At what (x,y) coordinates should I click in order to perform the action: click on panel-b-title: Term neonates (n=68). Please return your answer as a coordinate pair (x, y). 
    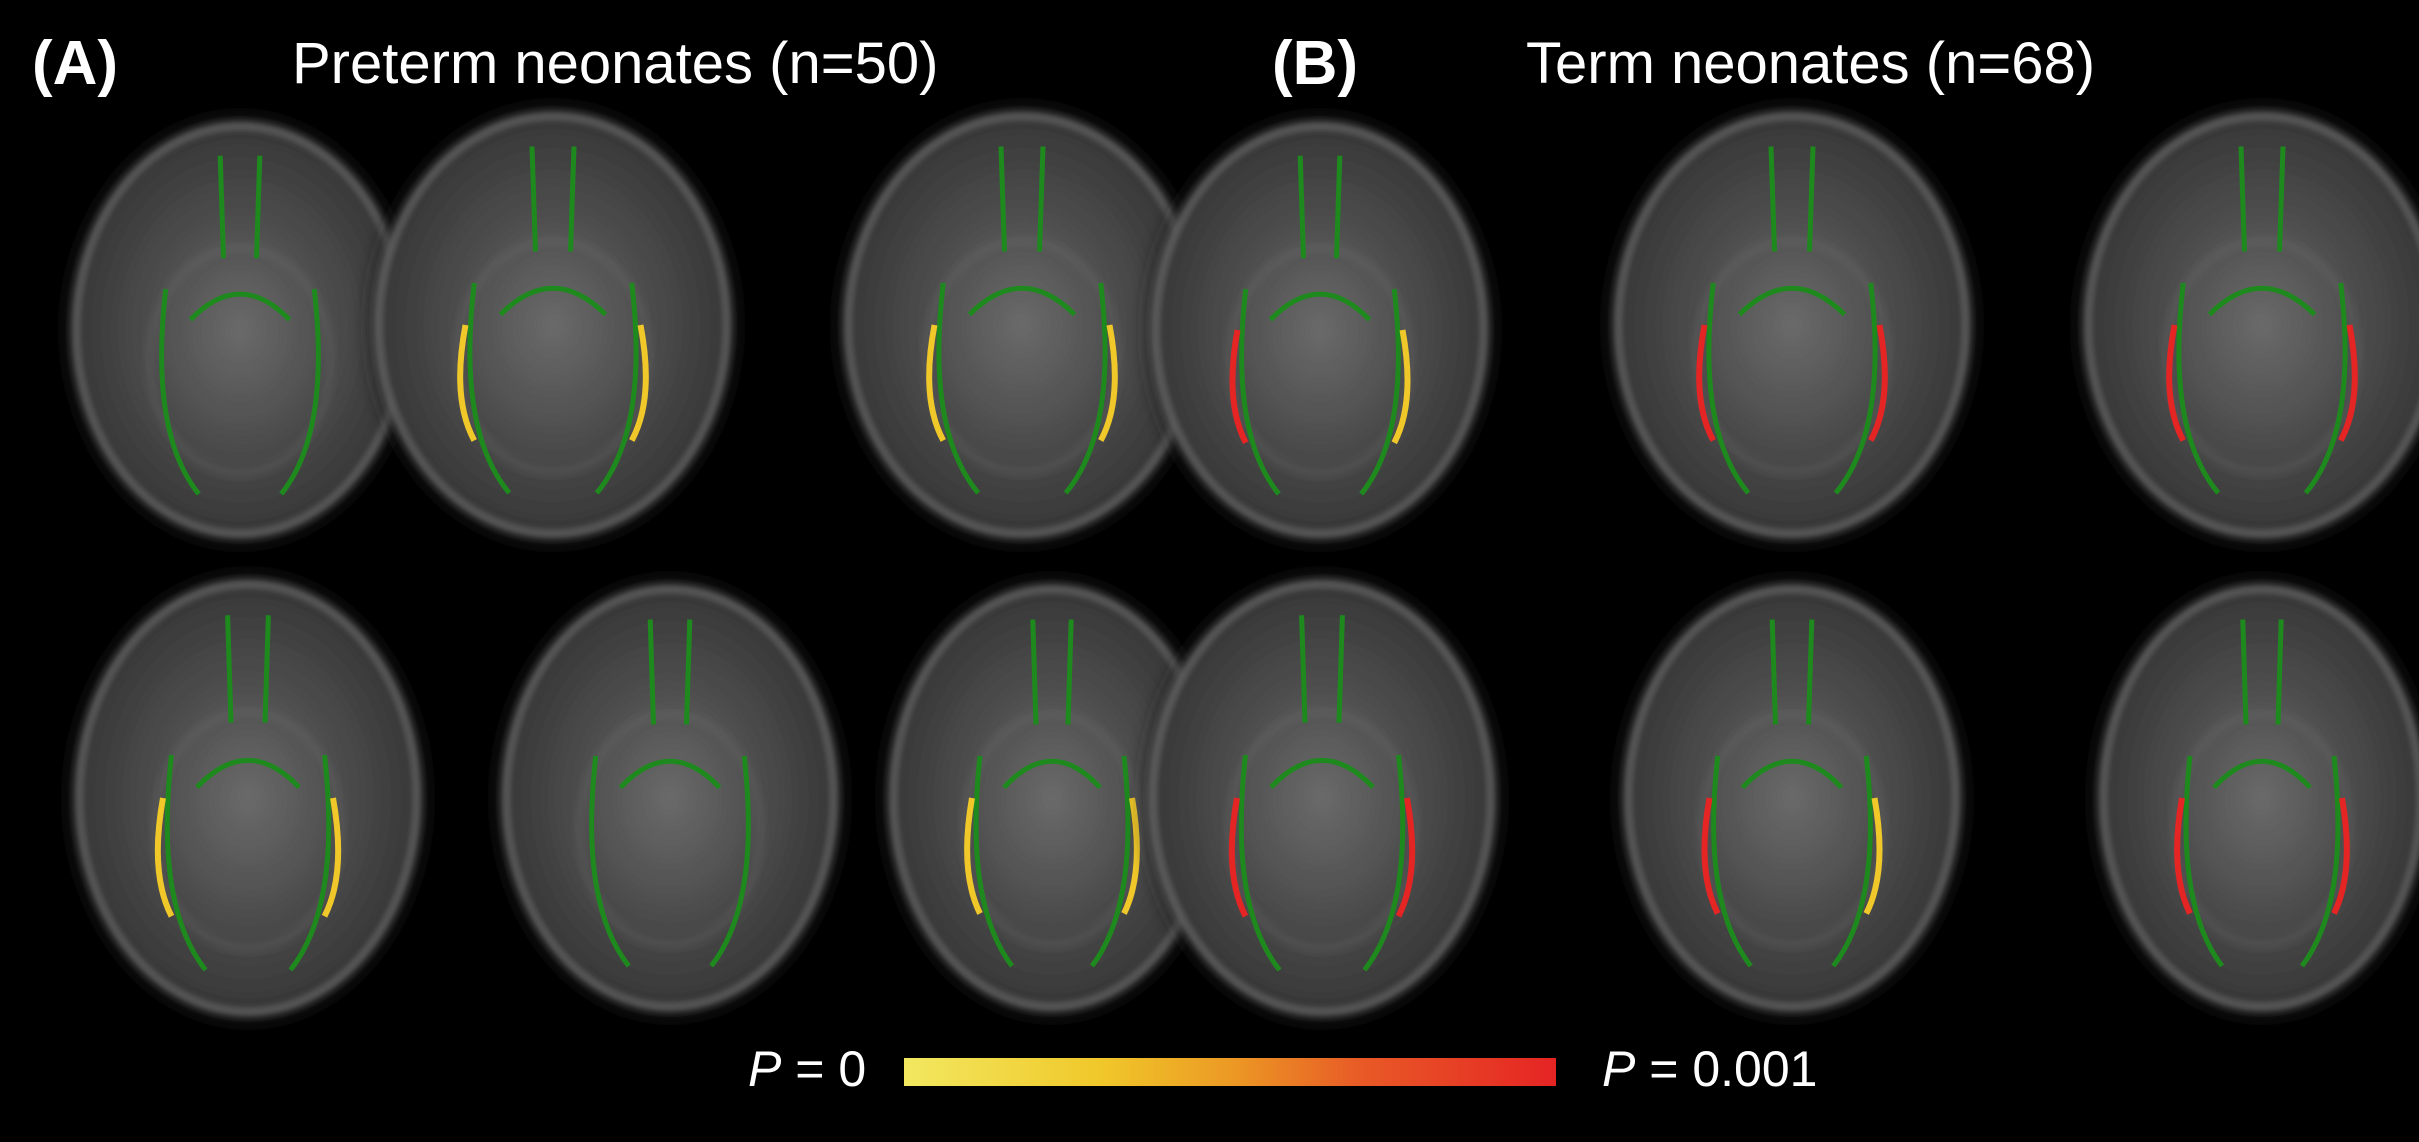
    Looking at the image, I should click on (1811, 63).